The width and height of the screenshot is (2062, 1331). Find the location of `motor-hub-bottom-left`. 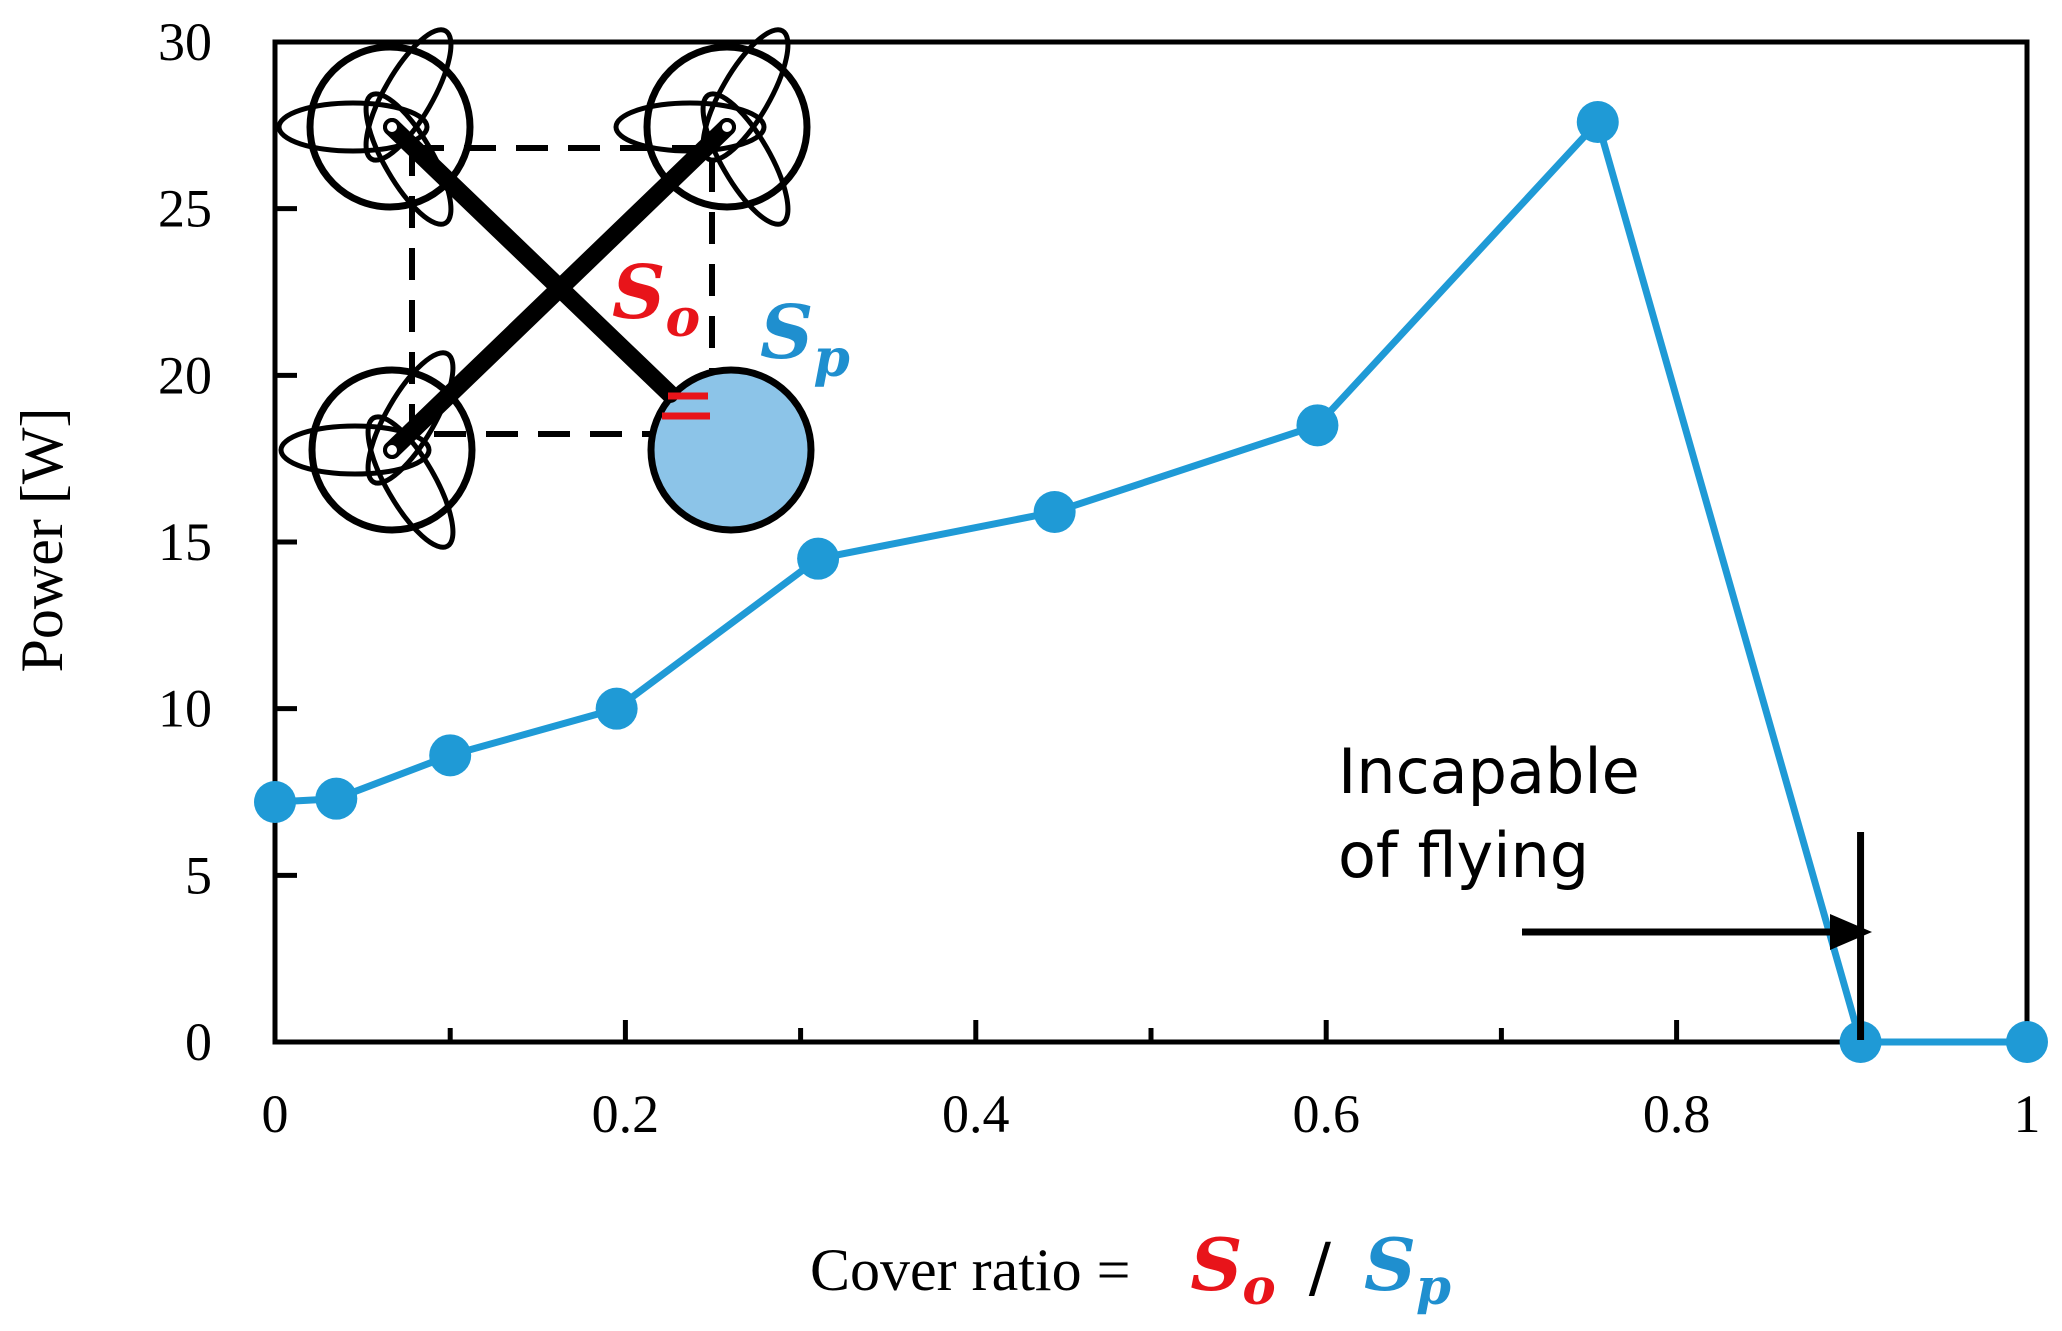

motor-hub-bottom-left is located at coordinates (392, 450).